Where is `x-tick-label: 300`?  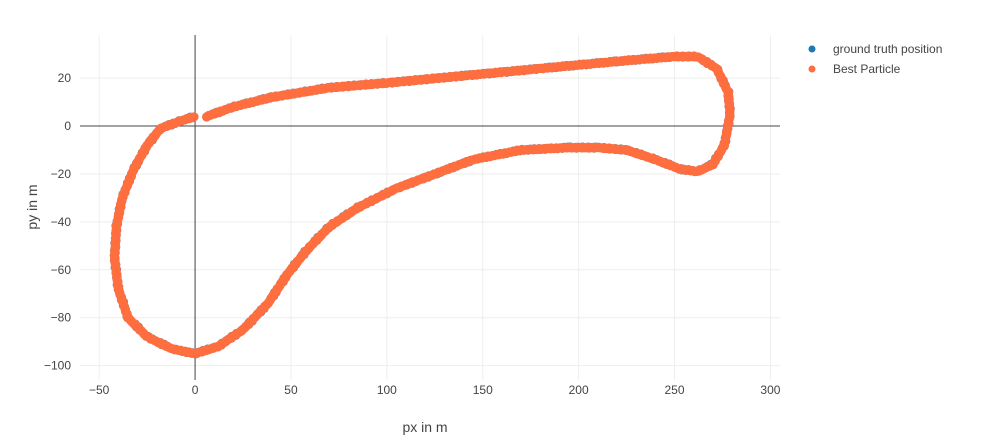 x-tick-label: 300 is located at coordinates (770, 390).